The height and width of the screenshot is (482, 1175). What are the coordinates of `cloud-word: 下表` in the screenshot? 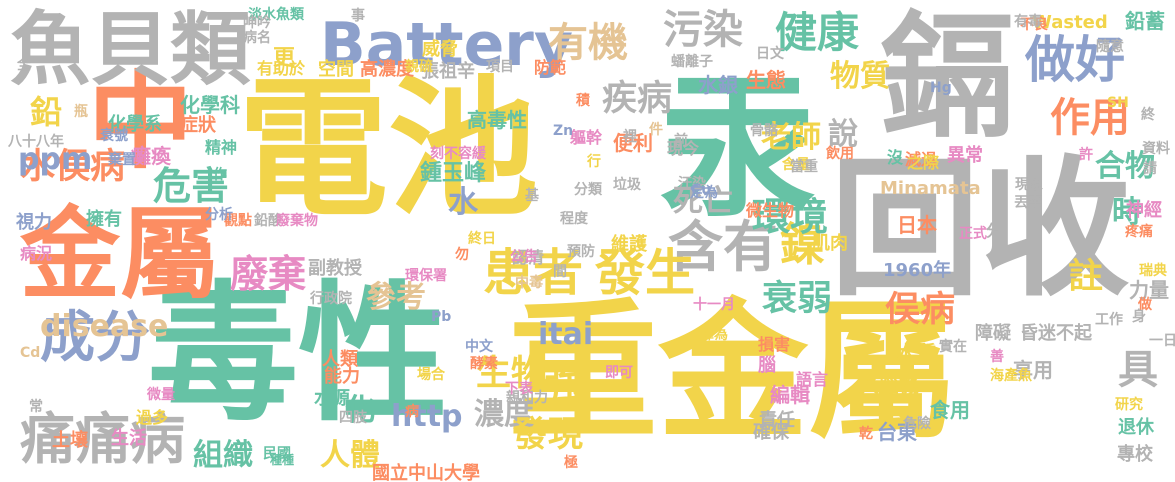 It's located at (519, 389).